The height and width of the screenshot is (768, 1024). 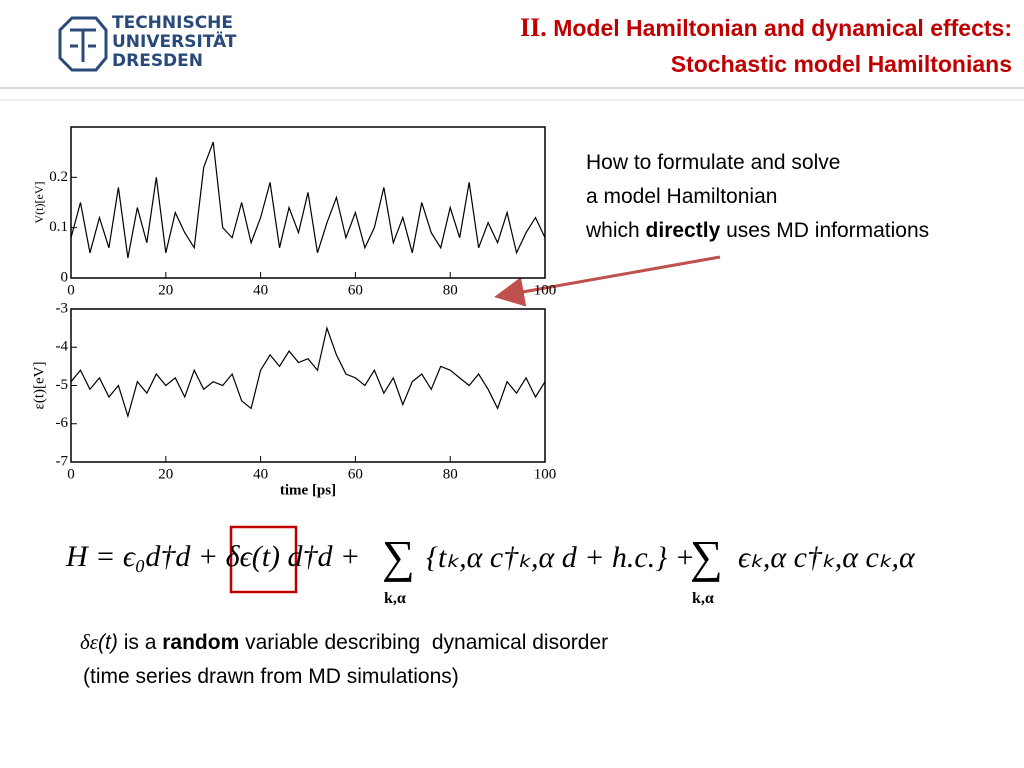 What do you see at coordinates (83, 44) in the screenshot?
I see `logo-mark` at bounding box center [83, 44].